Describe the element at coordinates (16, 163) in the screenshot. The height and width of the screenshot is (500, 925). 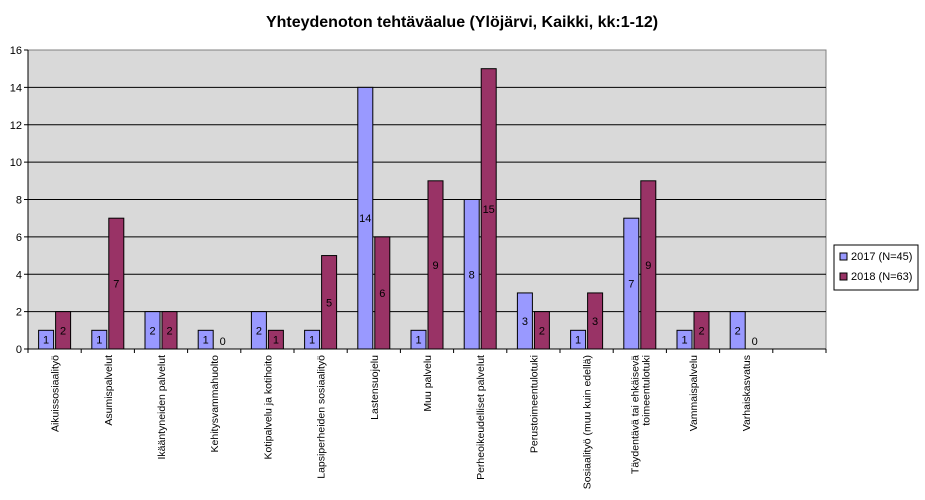
I see `y-tick-label: 10` at that location.